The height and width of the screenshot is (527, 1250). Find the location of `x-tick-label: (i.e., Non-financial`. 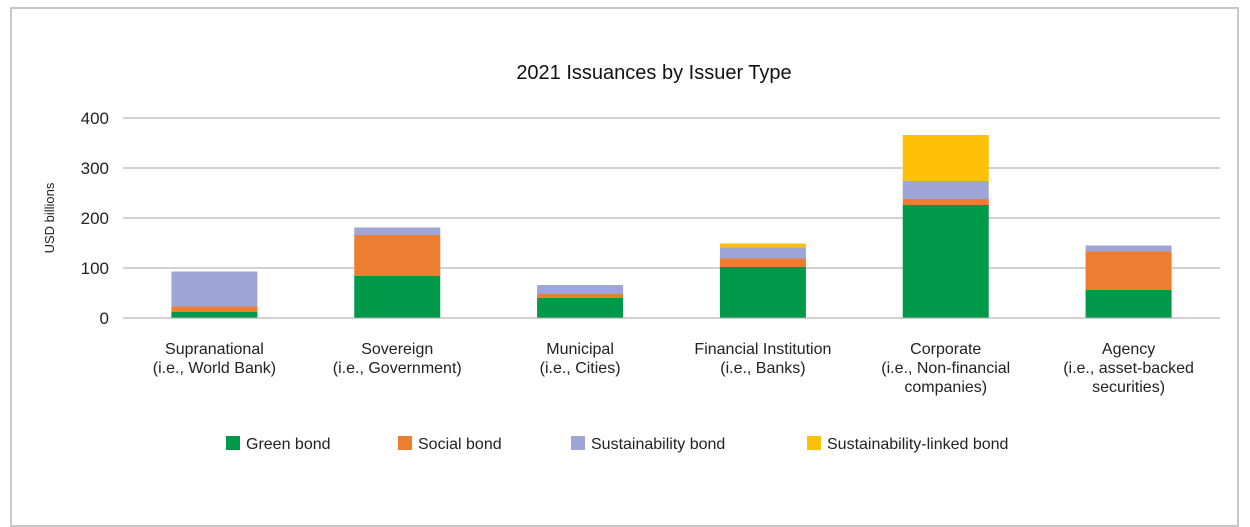

x-tick-label: (i.e., Non-financial is located at coordinates (945, 368).